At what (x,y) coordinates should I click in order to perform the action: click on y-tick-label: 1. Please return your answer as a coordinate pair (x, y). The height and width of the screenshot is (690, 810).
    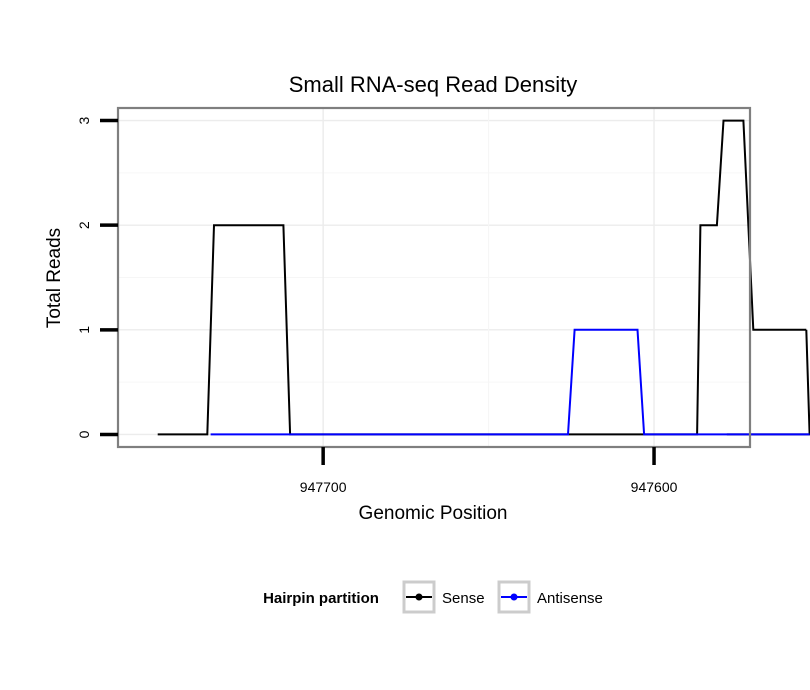
    Looking at the image, I should click on (84, 330).